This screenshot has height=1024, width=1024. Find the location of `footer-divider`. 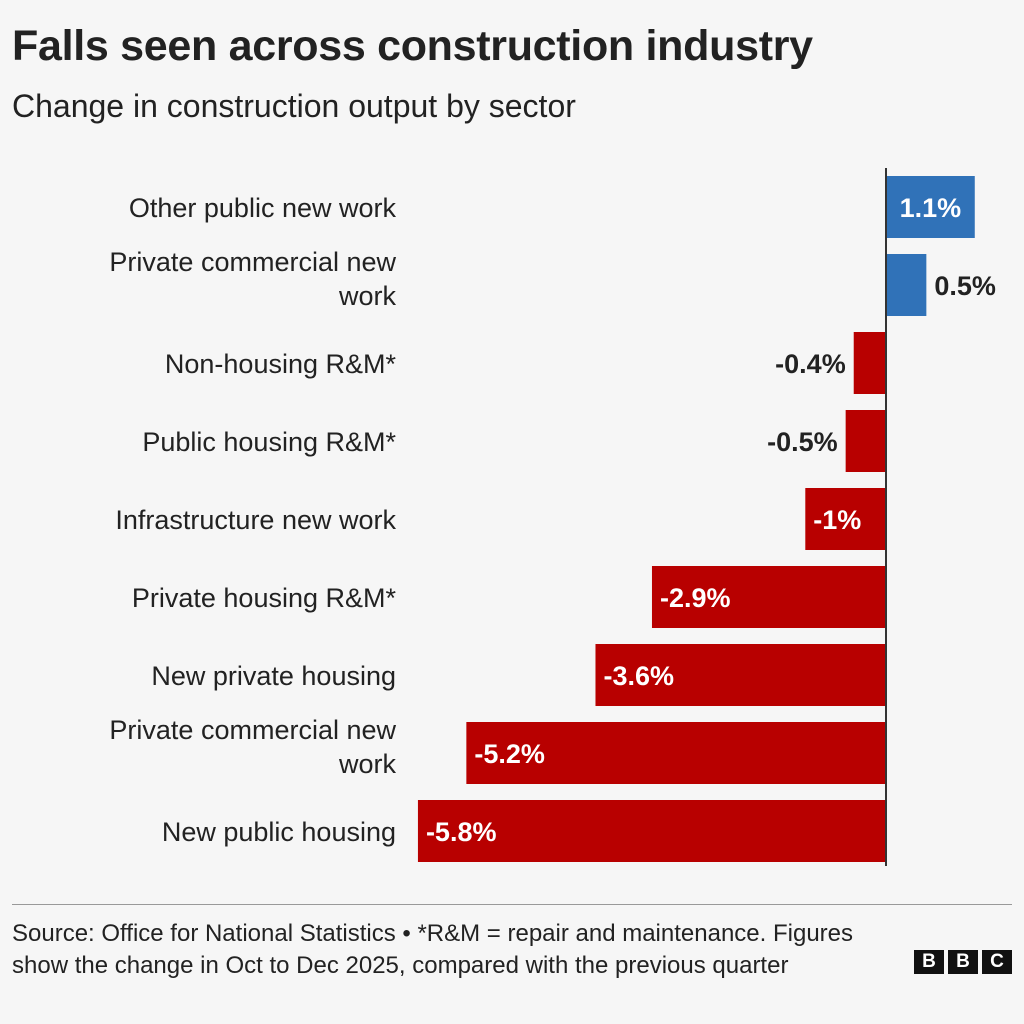

footer-divider is located at coordinates (512, 904).